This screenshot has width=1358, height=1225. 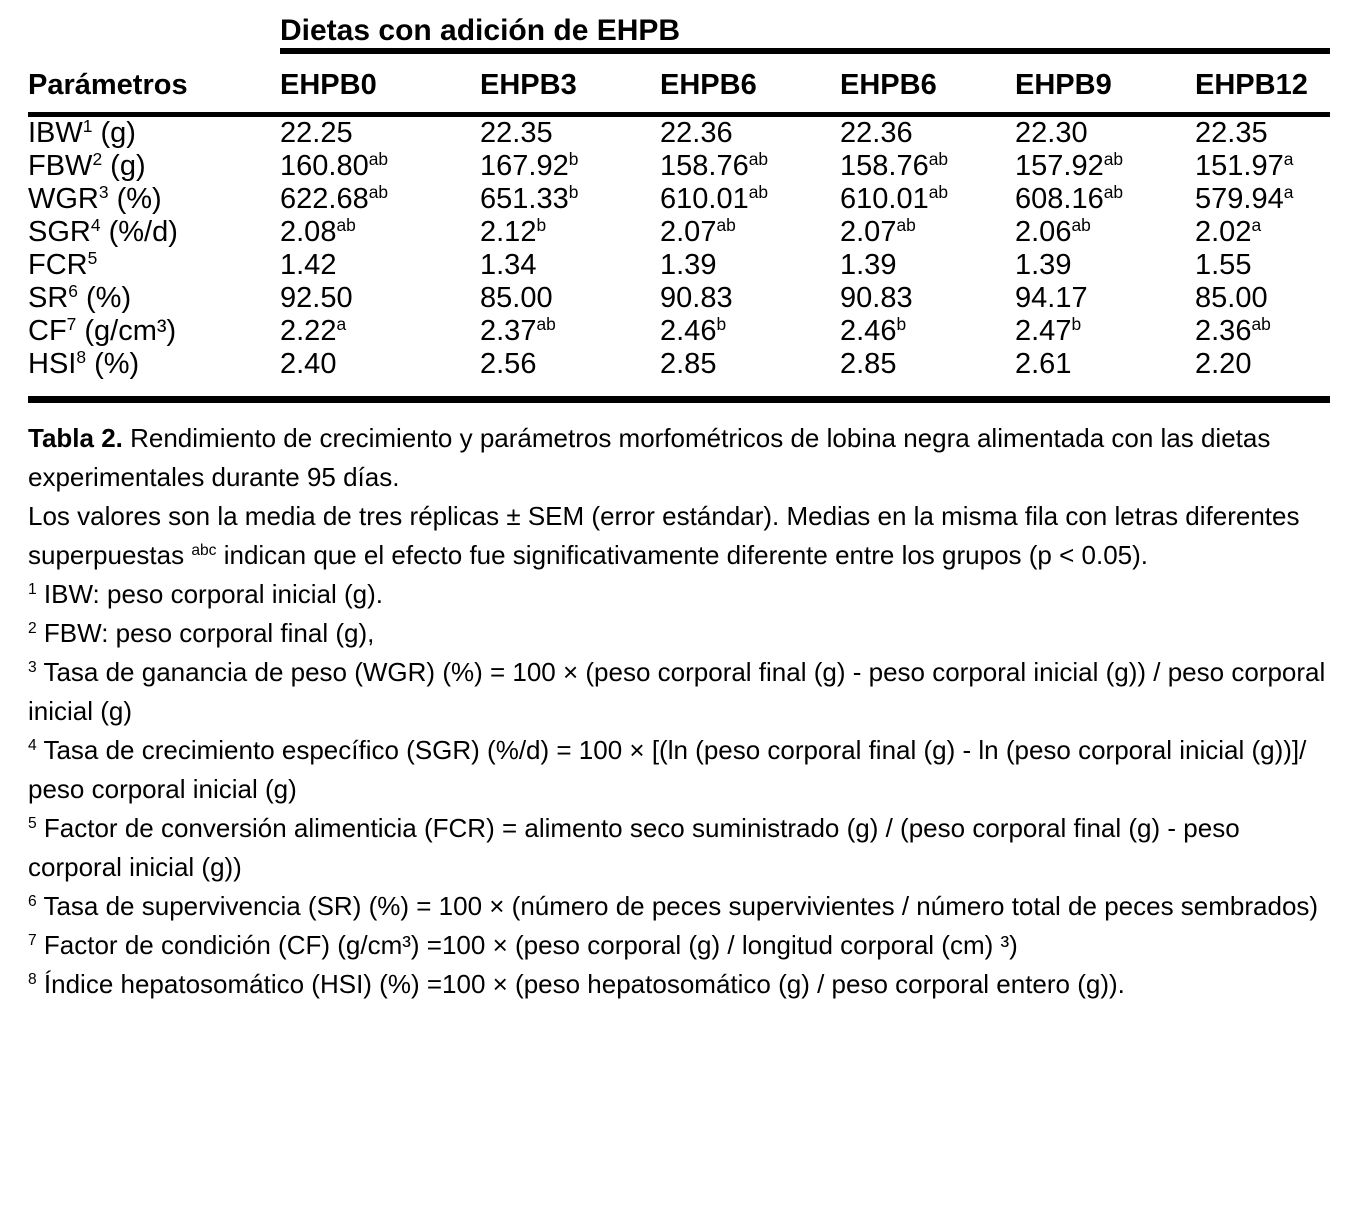 What do you see at coordinates (1069, 198) in the screenshot?
I see `table-cell: 608.16ab` at bounding box center [1069, 198].